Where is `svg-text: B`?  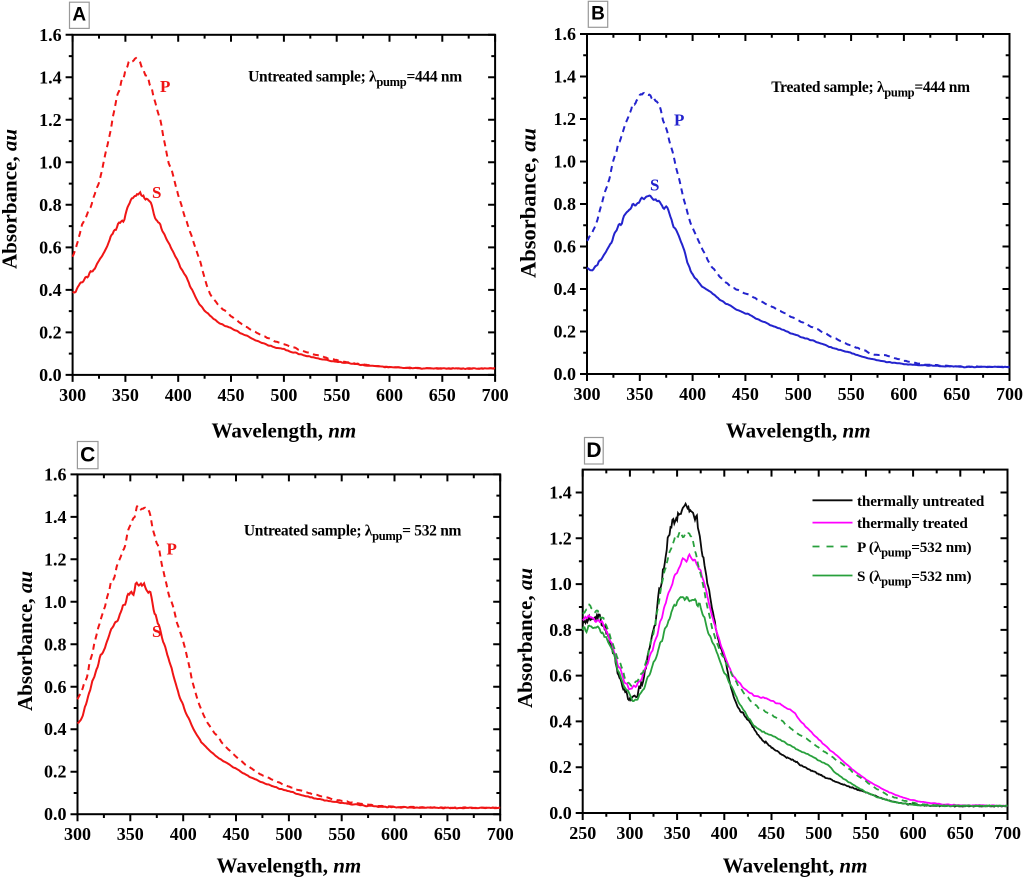
svg-text: B is located at coordinates (598, 14).